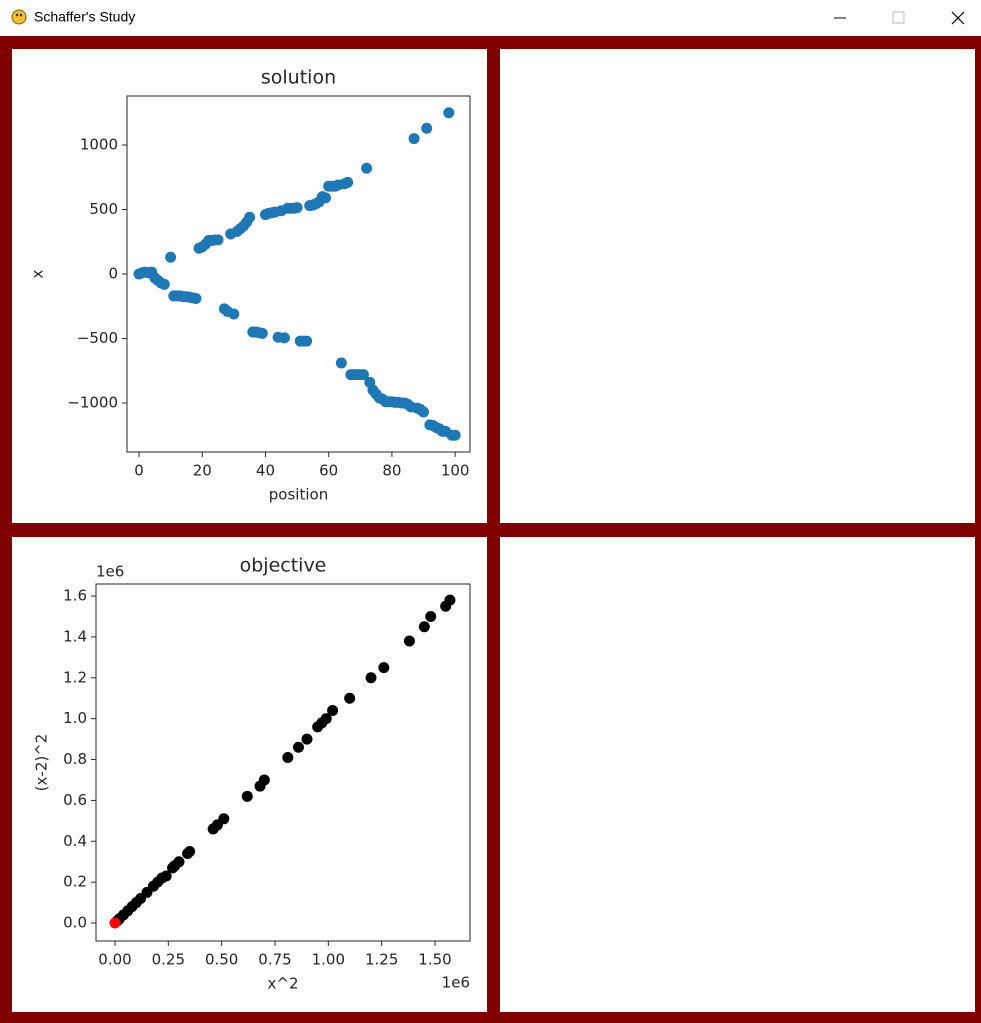 The width and height of the screenshot is (981, 1023). I want to click on y-tick-label: 1.4, so click(75, 636).